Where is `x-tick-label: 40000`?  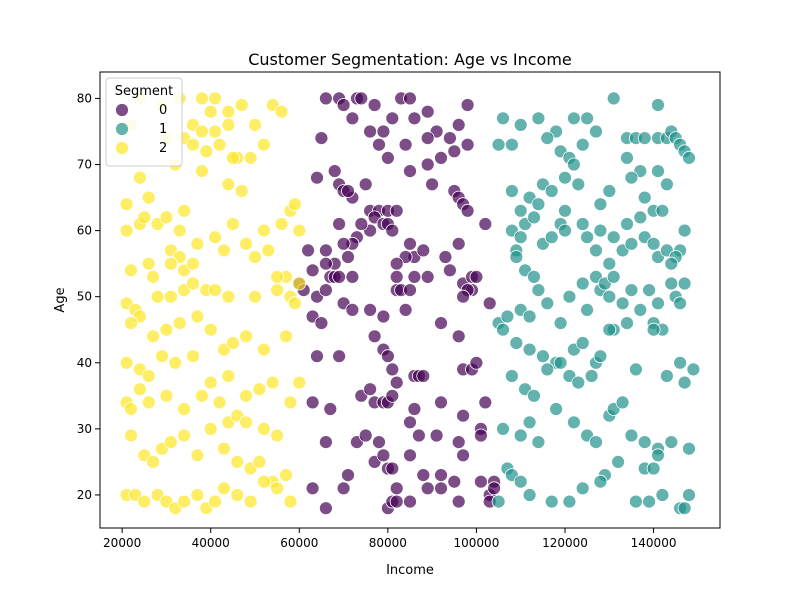
x-tick-label: 40000 is located at coordinates (211, 543).